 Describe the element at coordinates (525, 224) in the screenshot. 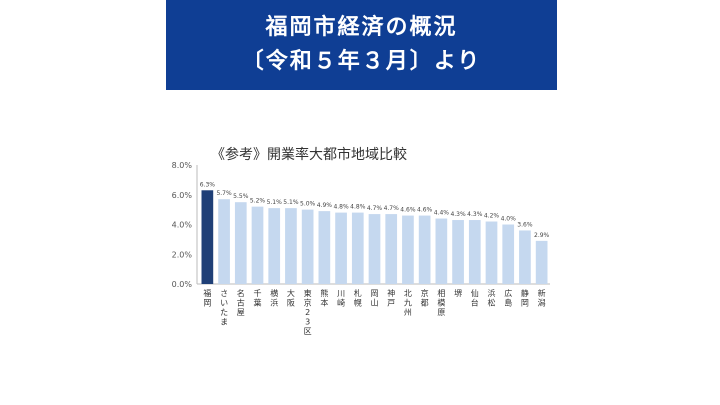

I see `data-label: 3.6%` at that location.